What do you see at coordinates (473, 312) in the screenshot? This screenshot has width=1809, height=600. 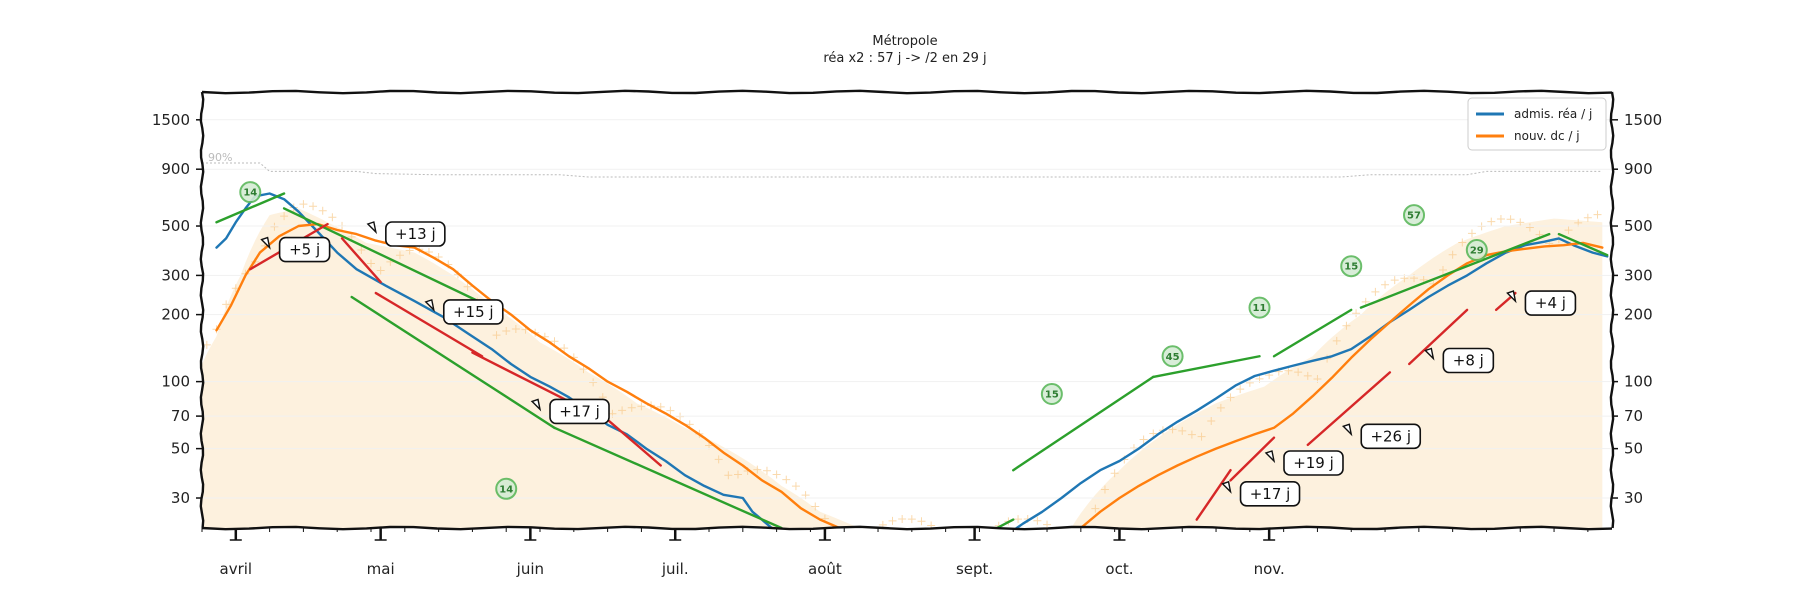 I see `lag-annotation-label: +15 j` at bounding box center [473, 312].